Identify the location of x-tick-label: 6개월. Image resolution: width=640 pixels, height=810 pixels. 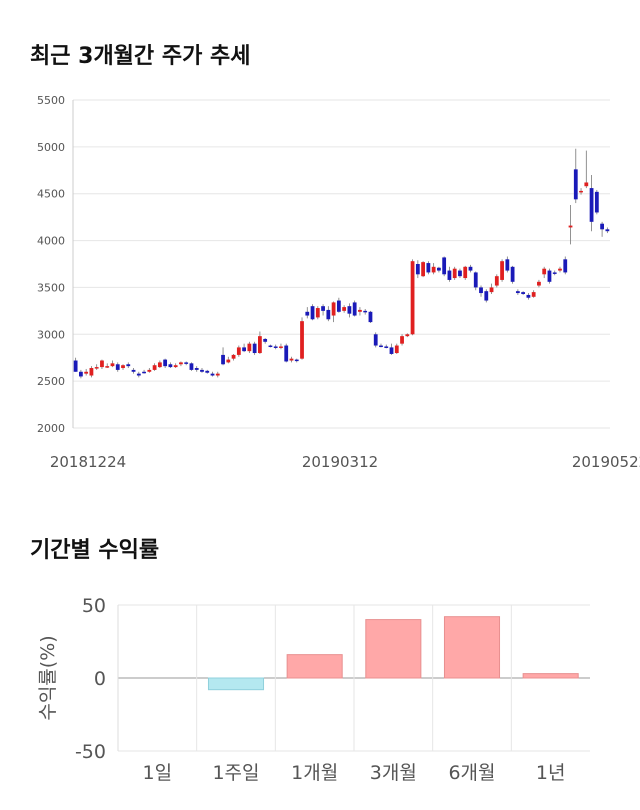
(471, 773).